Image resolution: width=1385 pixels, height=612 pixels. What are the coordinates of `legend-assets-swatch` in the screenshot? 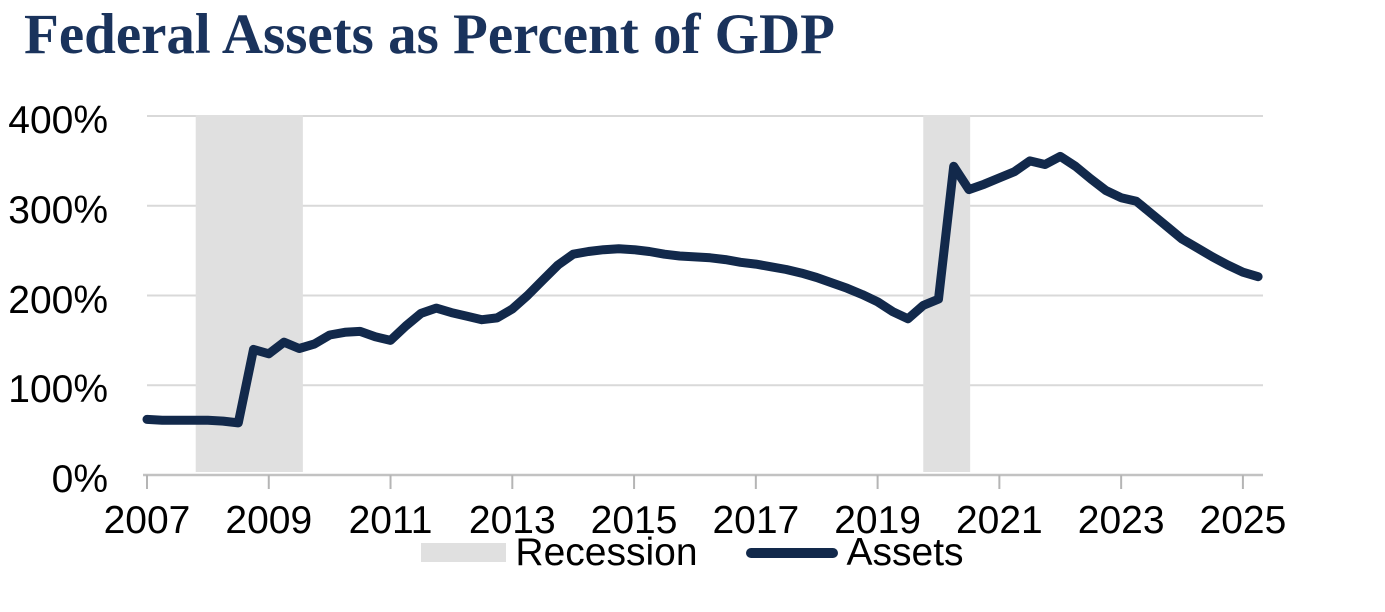 It's located at (791, 552).